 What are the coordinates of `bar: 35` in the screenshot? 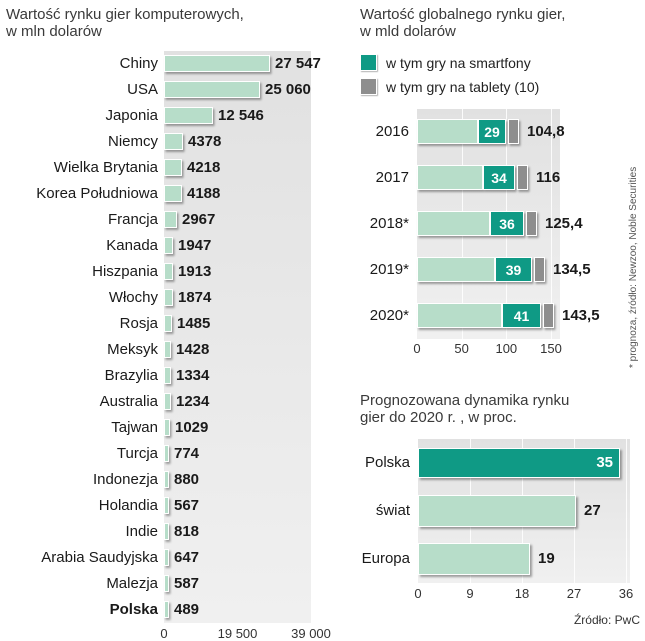 It's located at (519, 462).